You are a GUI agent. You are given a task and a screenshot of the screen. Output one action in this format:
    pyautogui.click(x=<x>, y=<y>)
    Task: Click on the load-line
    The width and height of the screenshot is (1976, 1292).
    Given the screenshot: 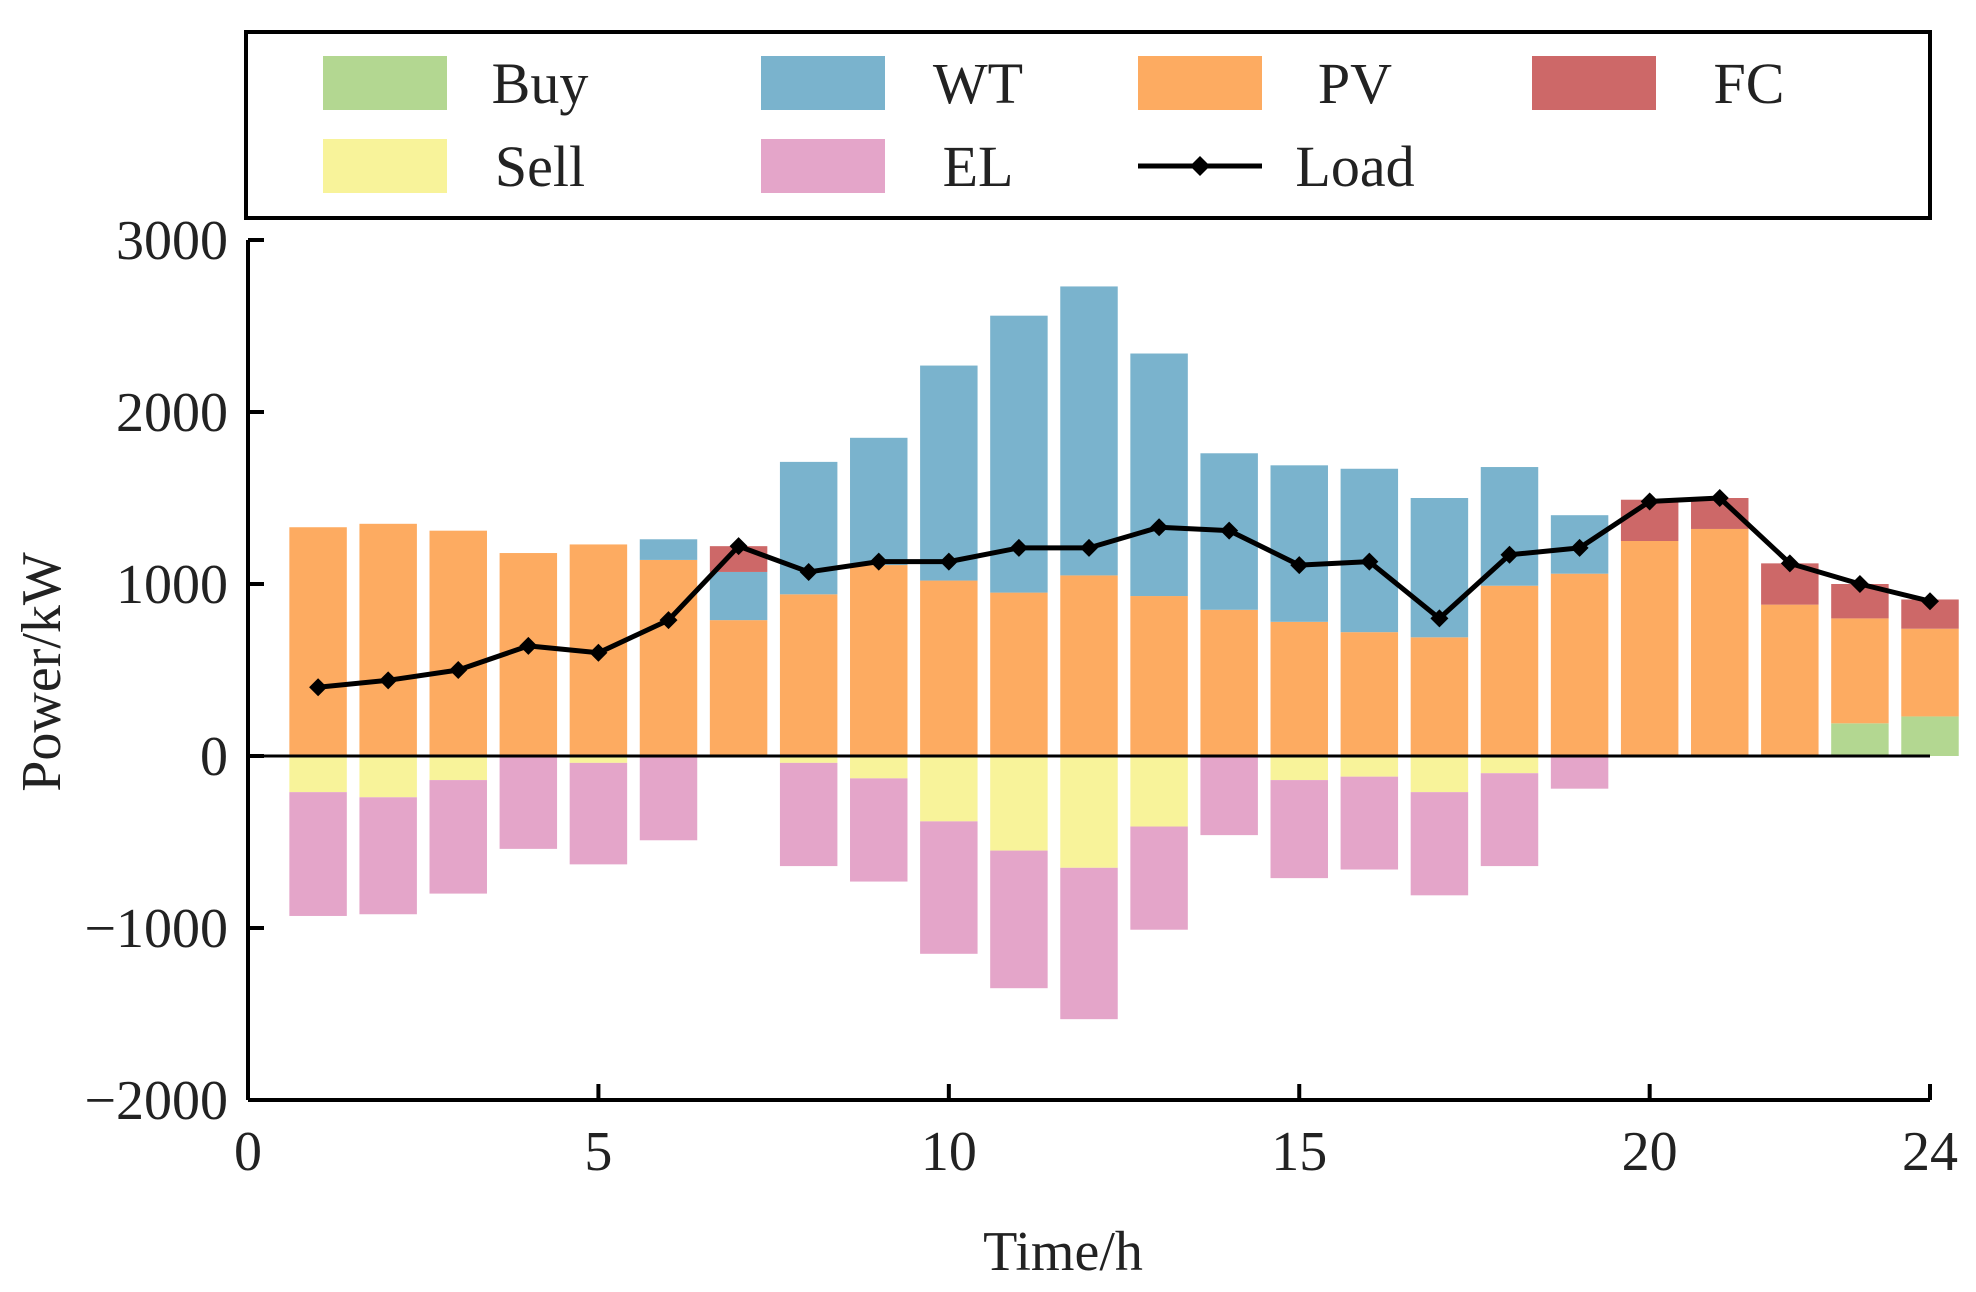 What is the action you would take?
    pyautogui.click(x=1124, y=592)
    